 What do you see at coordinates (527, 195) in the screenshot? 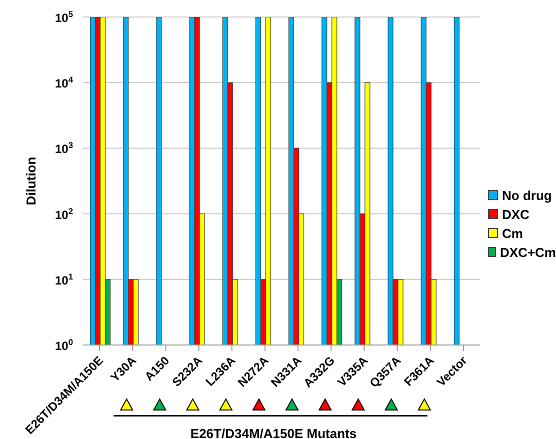
I see `legend-label: No drug` at bounding box center [527, 195].